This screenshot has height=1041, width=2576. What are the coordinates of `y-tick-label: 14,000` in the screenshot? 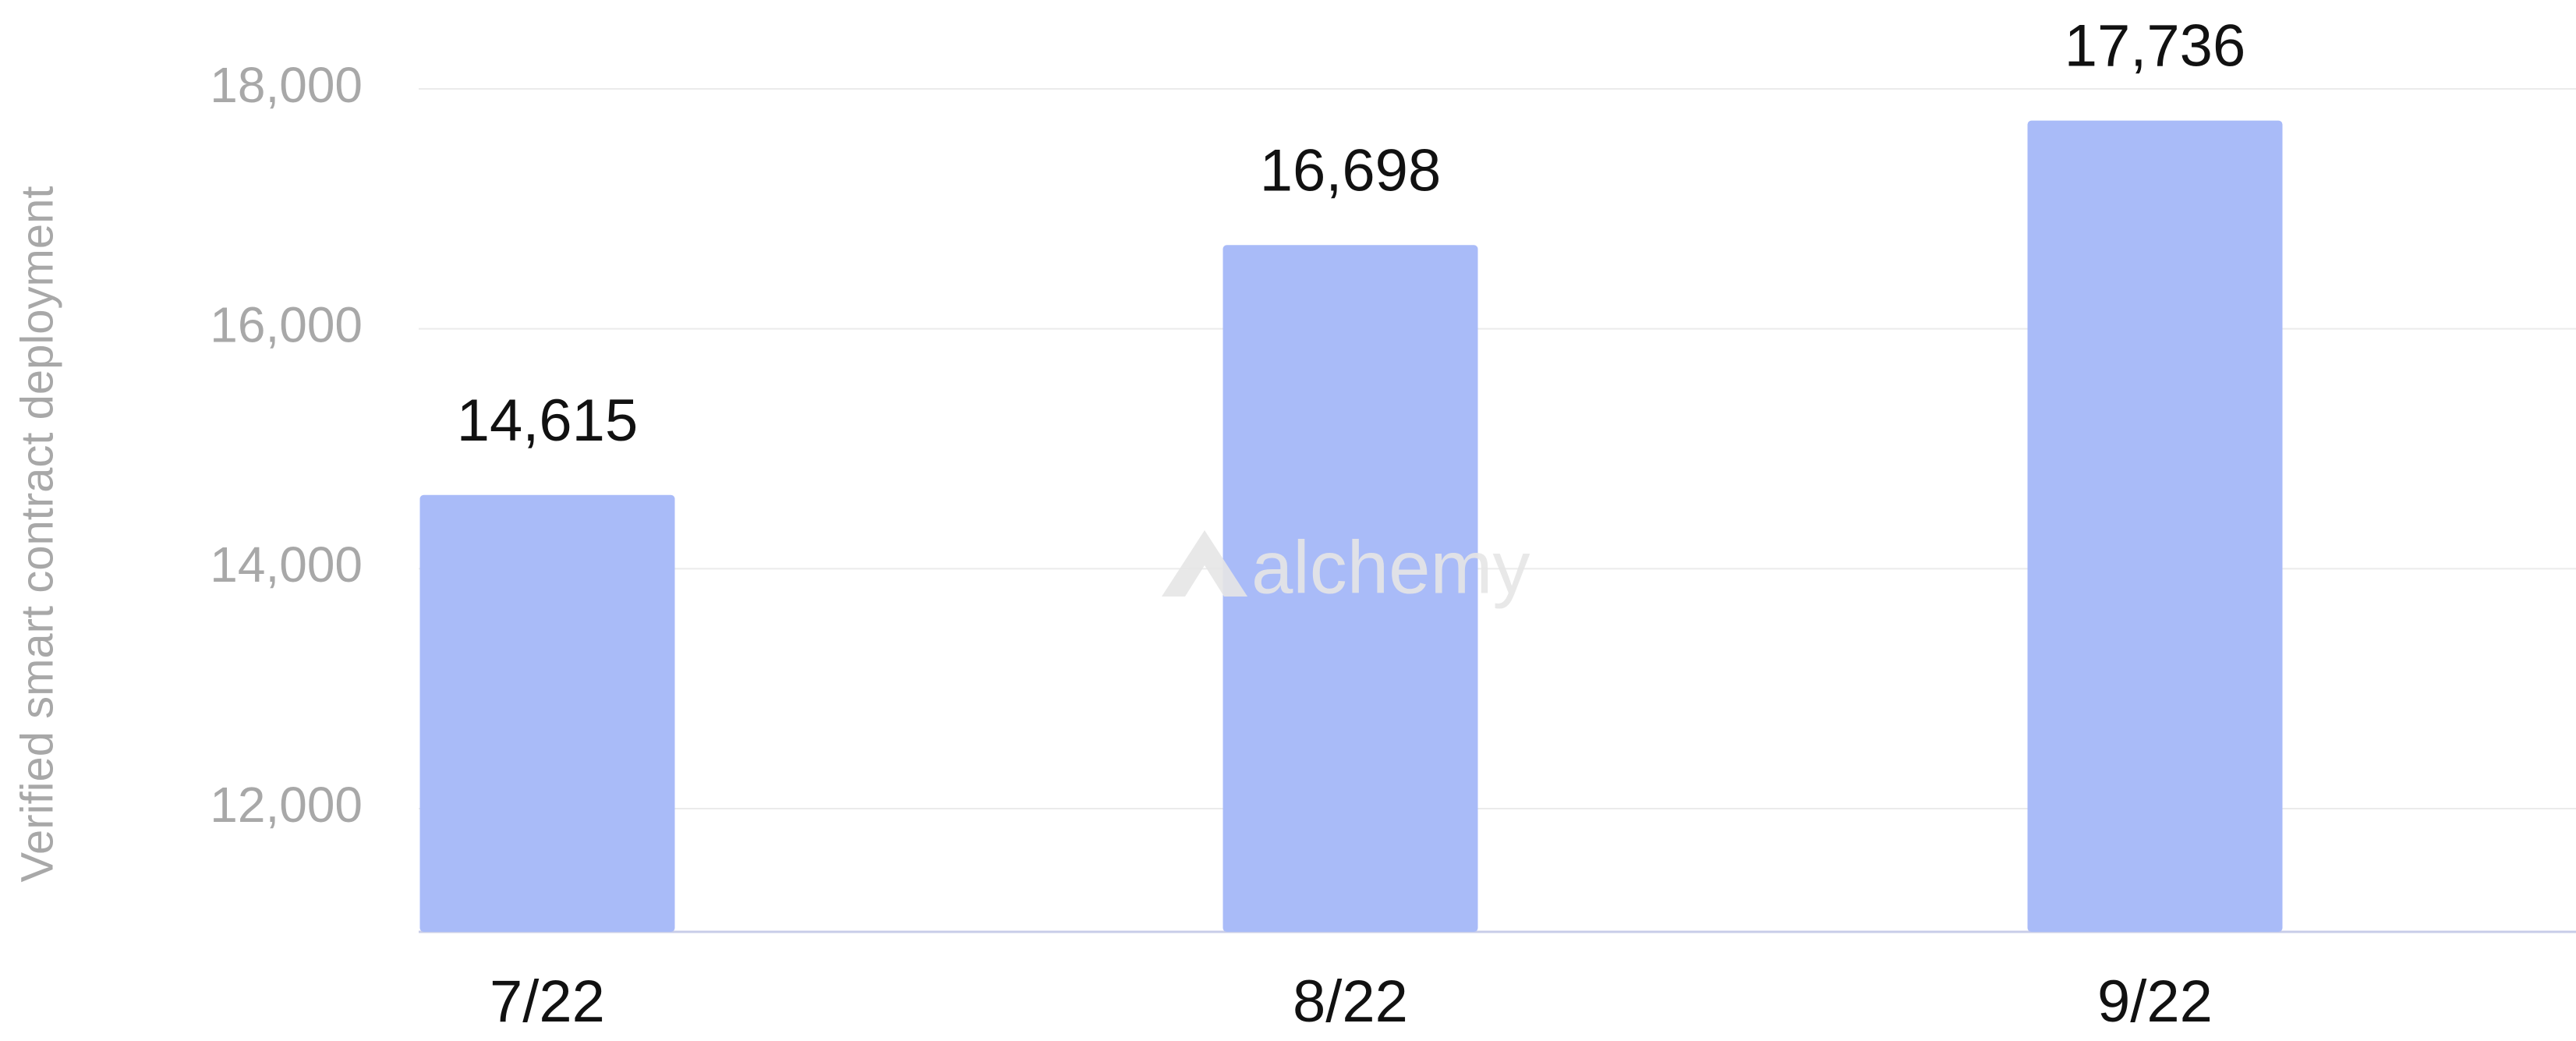 It's located at (286, 564).